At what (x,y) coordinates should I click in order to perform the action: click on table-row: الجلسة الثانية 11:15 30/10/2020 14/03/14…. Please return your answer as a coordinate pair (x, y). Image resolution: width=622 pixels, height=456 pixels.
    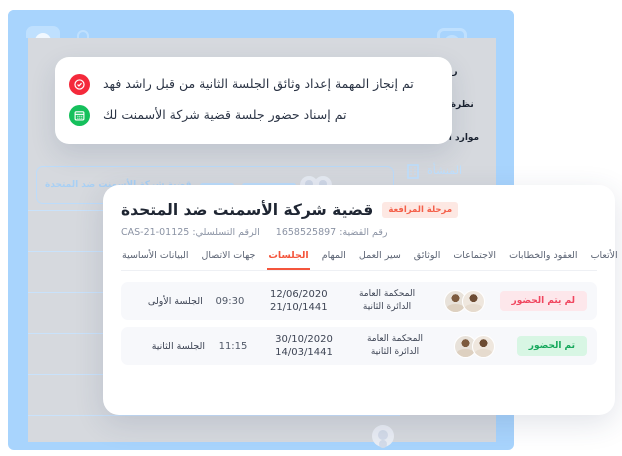
    Looking at the image, I should click on (359, 346).